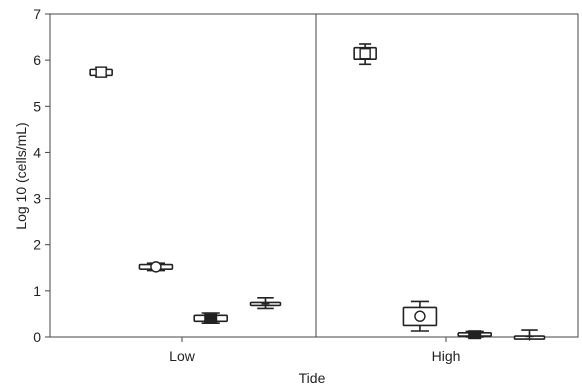 Image resolution: width=582 pixels, height=388 pixels. I want to click on x-tick-label: Low, so click(182, 356).